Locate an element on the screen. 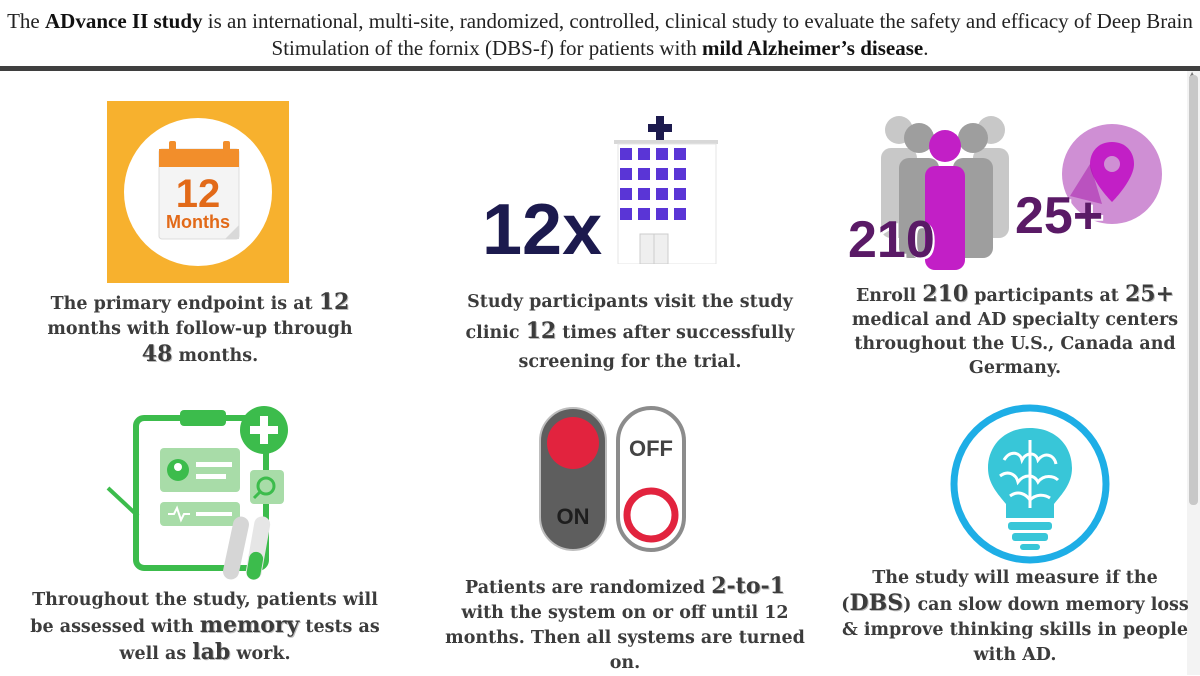  caption-text: The primary endpoint is at is located at coordinates (184, 304).